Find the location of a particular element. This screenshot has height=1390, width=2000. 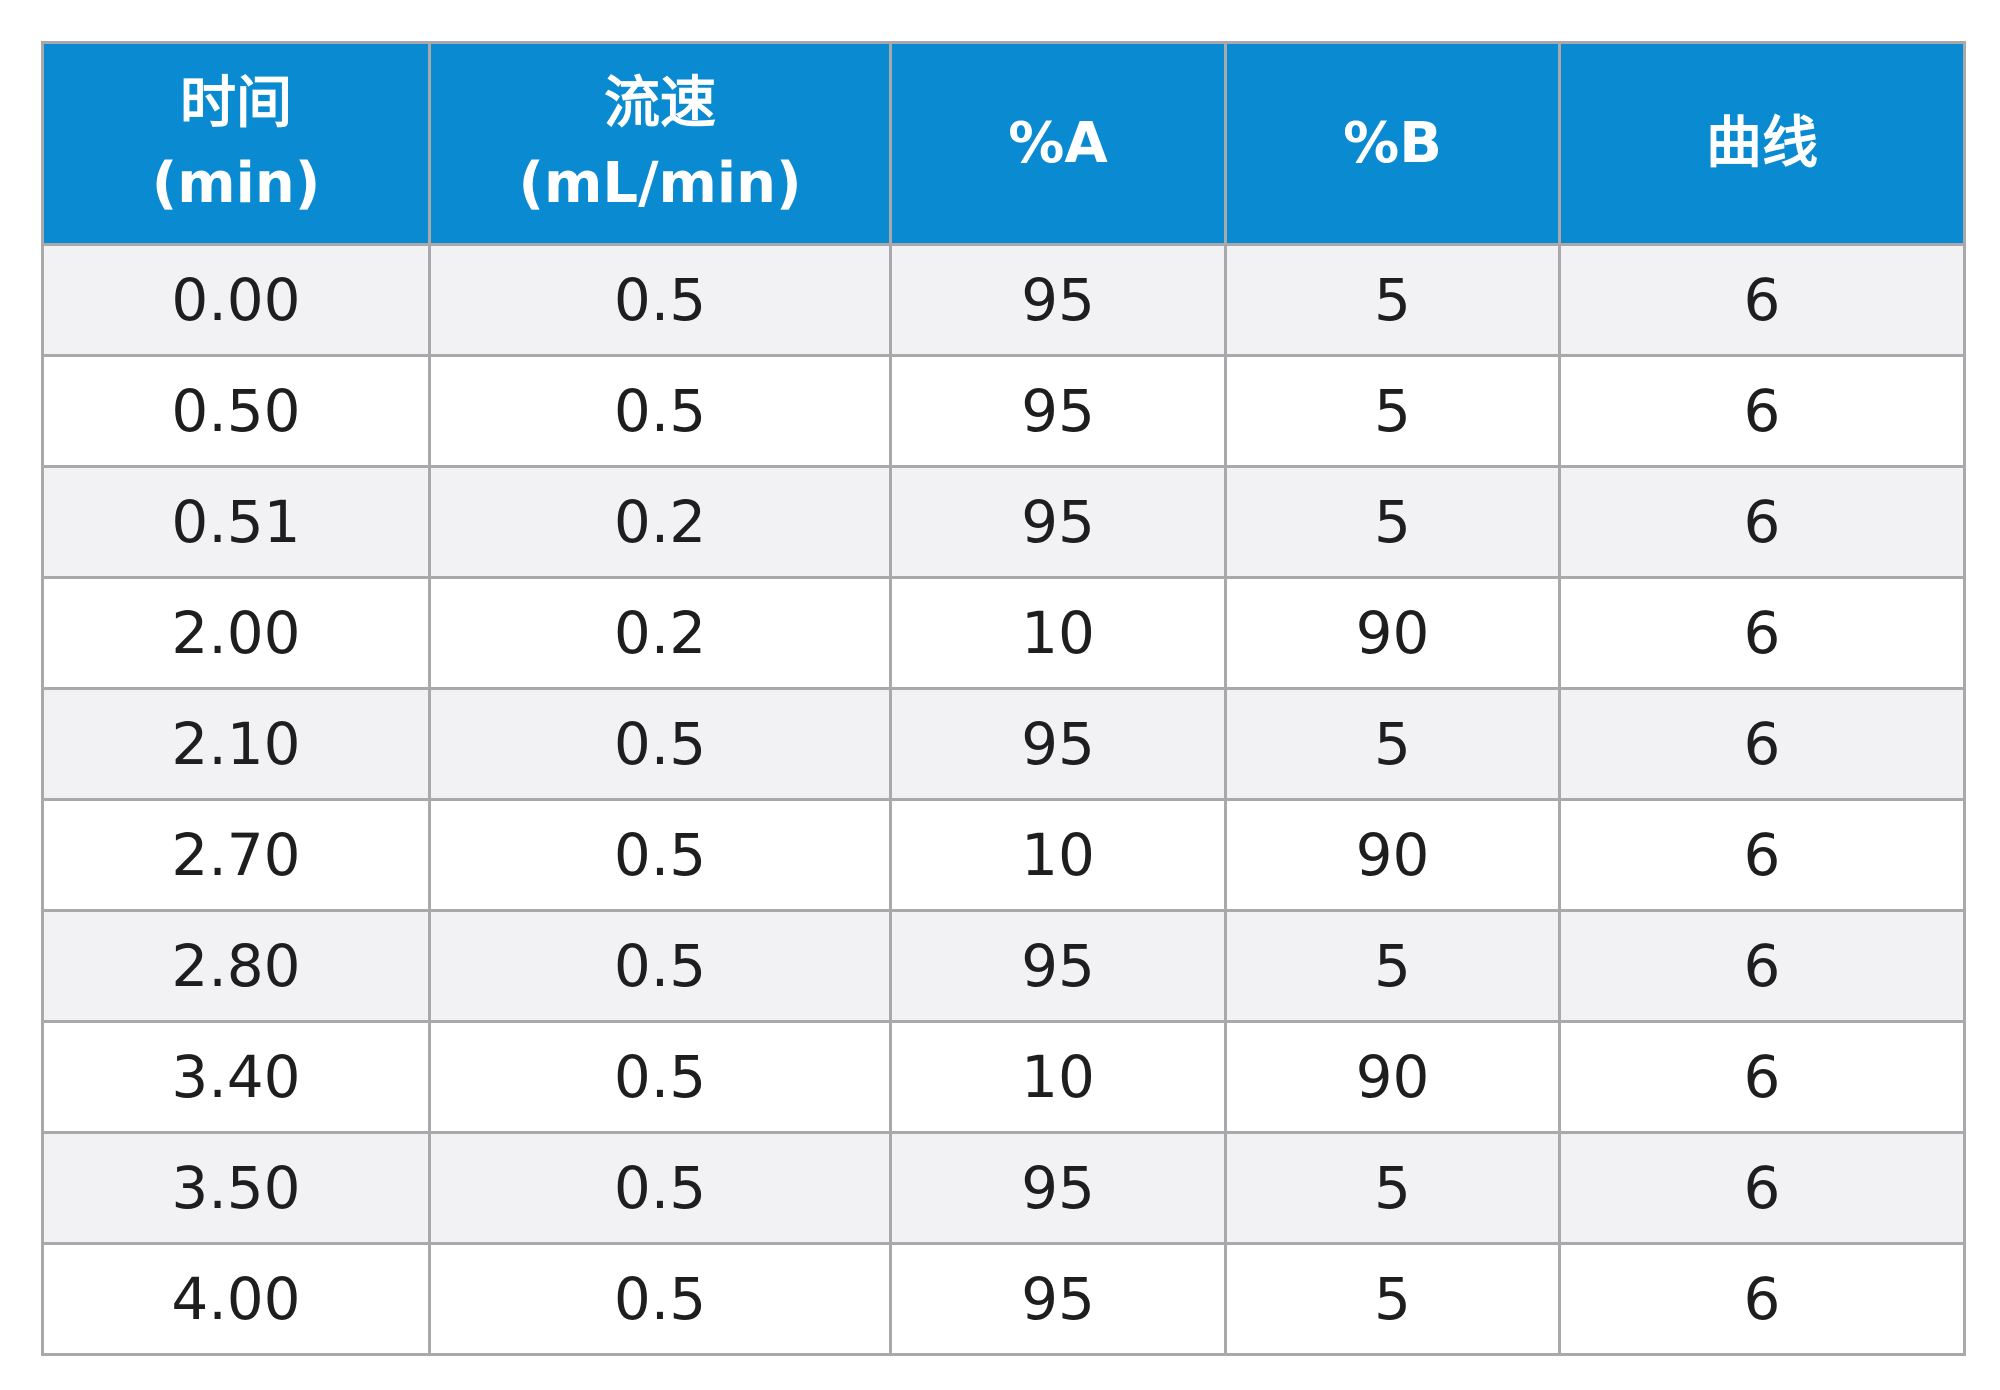

cell-time: 0.51 is located at coordinates (236, 522).